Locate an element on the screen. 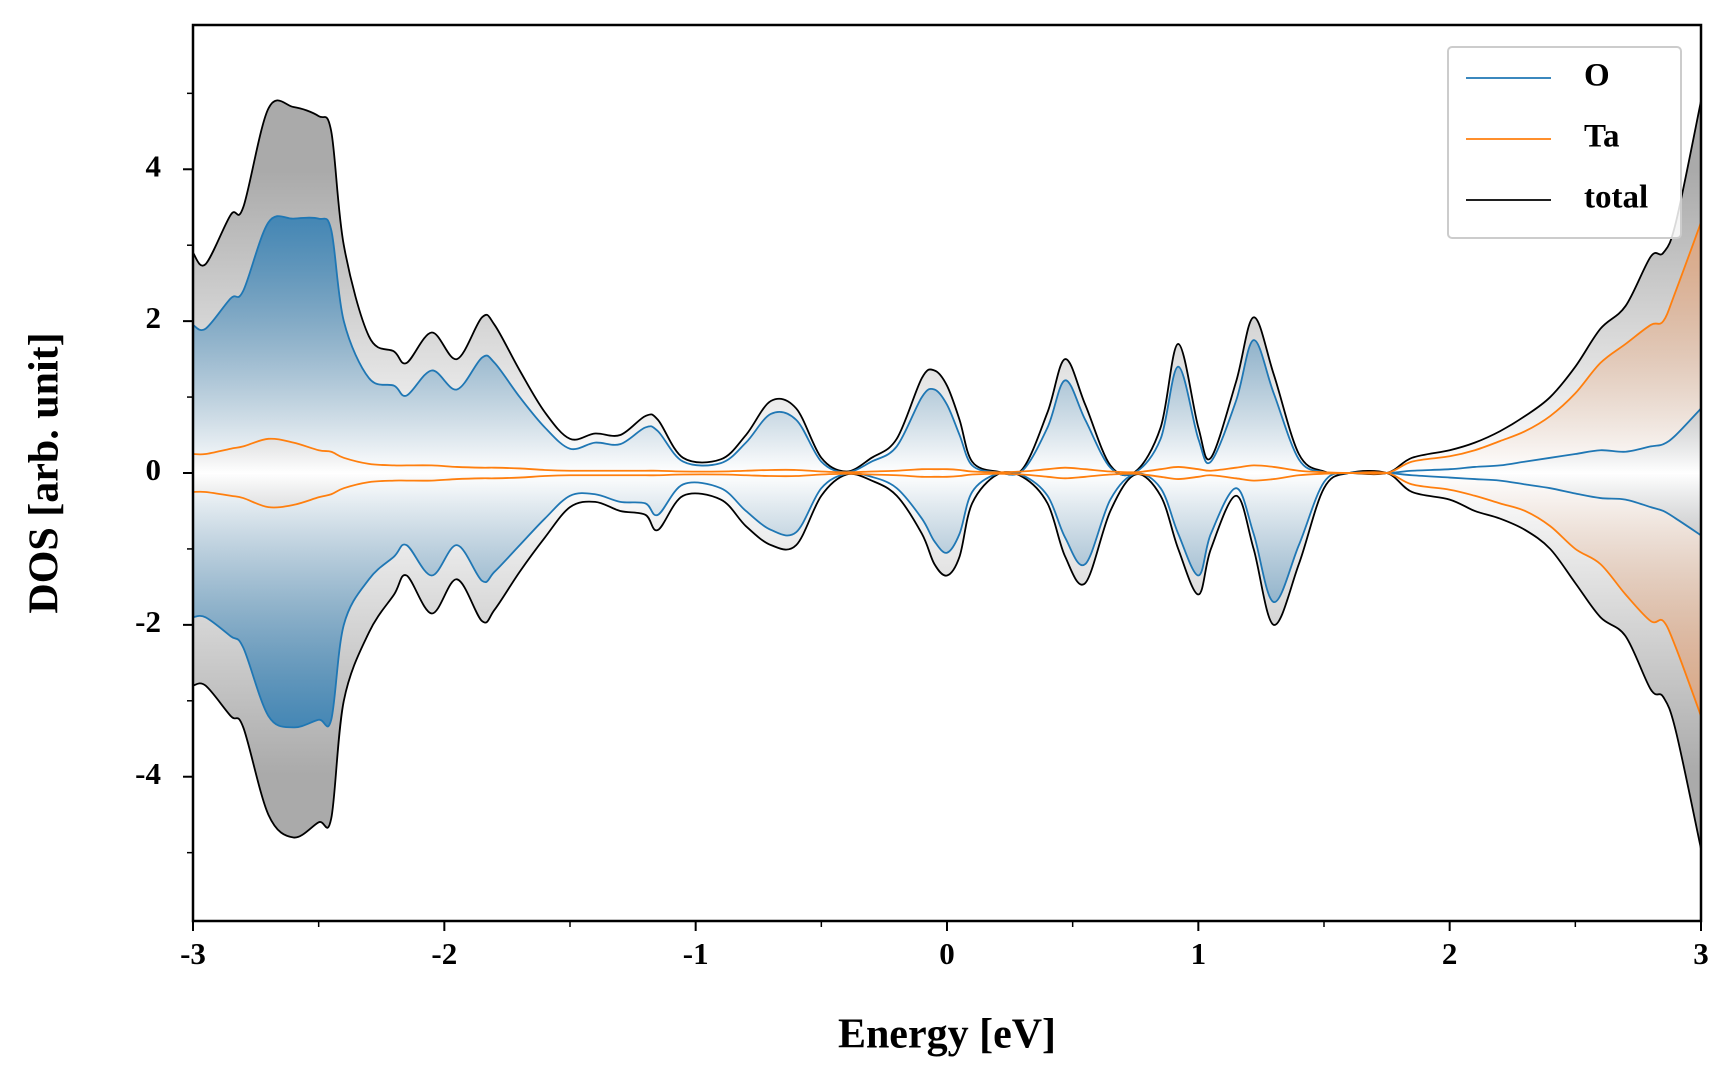 The height and width of the screenshot is (1080, 1728). legend-label: O is located at coordinates (1597, 76).